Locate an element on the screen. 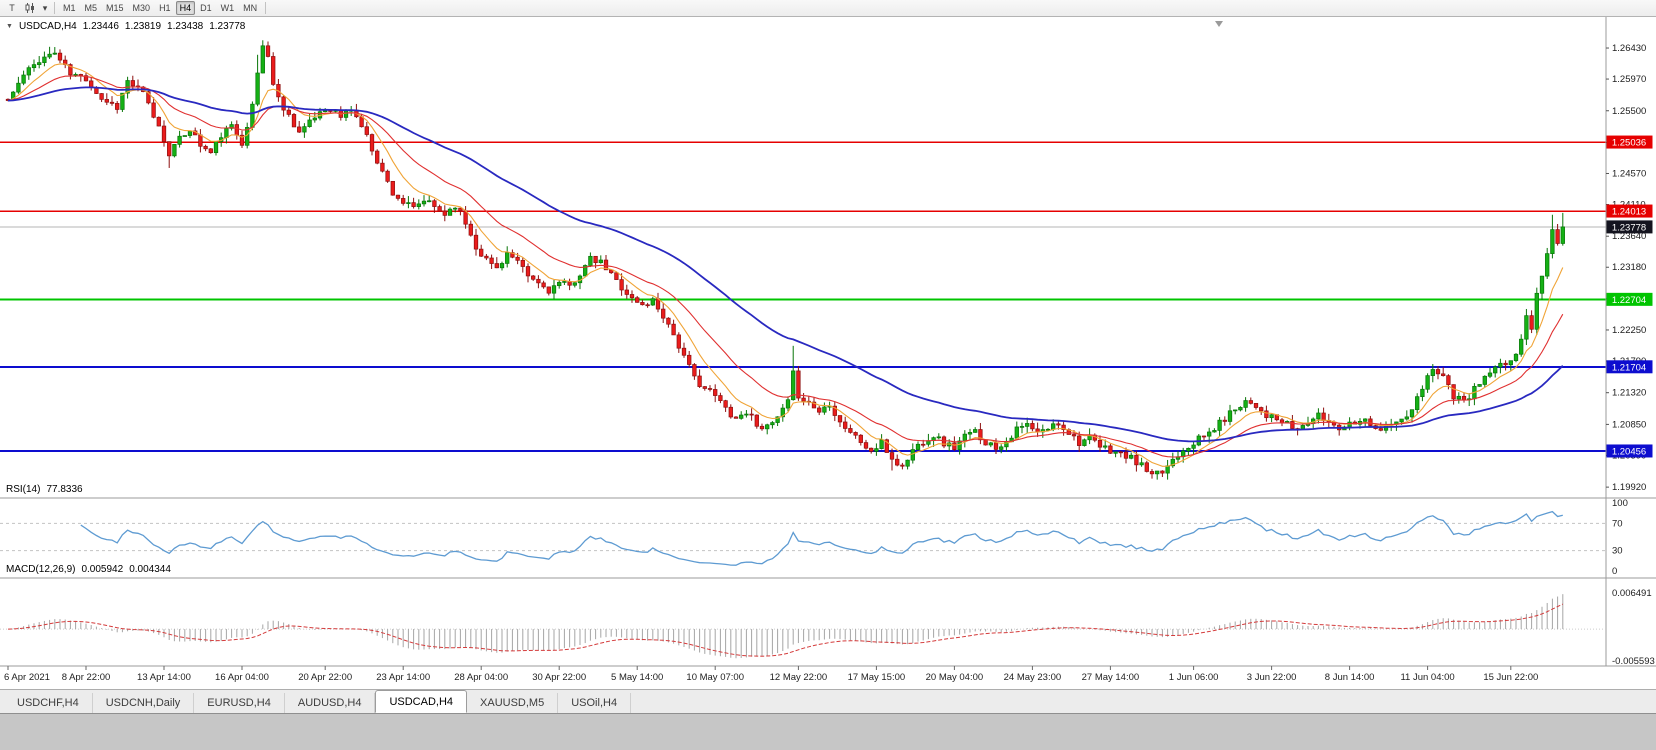 This screenshot has height=750, width=1656. svg-text: 6 Apr 2021 is located at coordinates (27, 677).